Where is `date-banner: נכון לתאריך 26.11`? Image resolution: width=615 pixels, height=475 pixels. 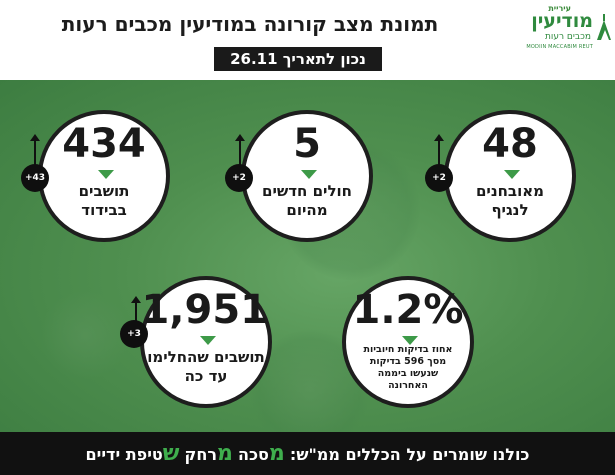 date-banner: נכון לתאריך 26.11 is located at coordinates (298, 59).